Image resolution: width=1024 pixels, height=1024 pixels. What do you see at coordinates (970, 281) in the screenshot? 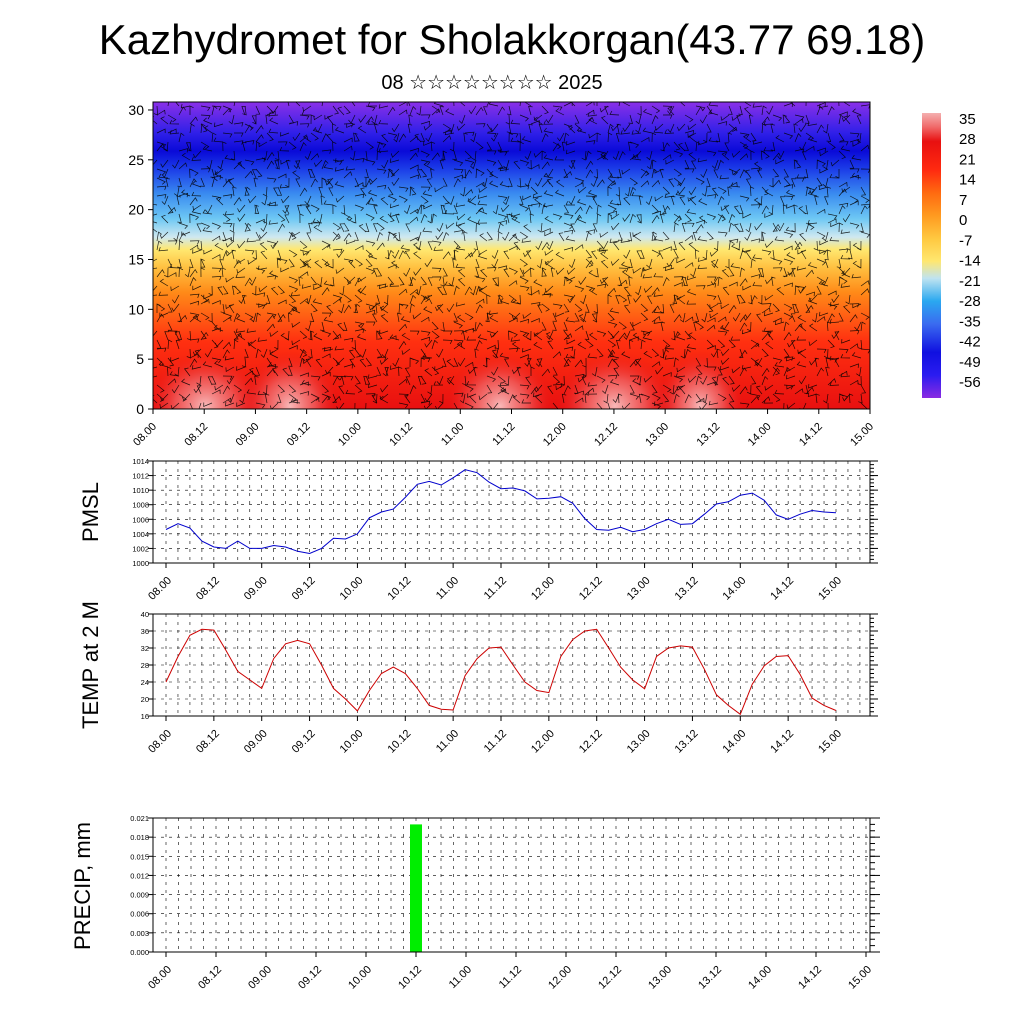
I see `colorbar-label: -21` at bounding box center [970, 281].